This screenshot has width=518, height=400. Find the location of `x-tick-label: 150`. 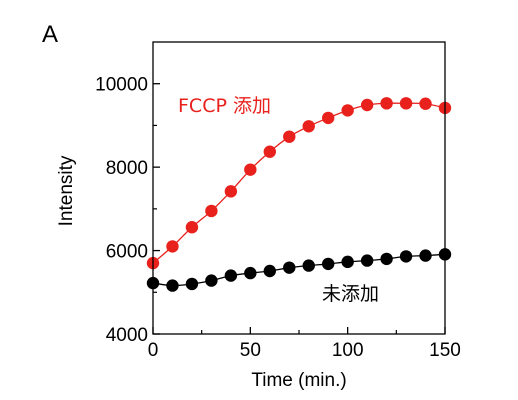

x-tick-label: 150 is located at coordinates (445, 350).